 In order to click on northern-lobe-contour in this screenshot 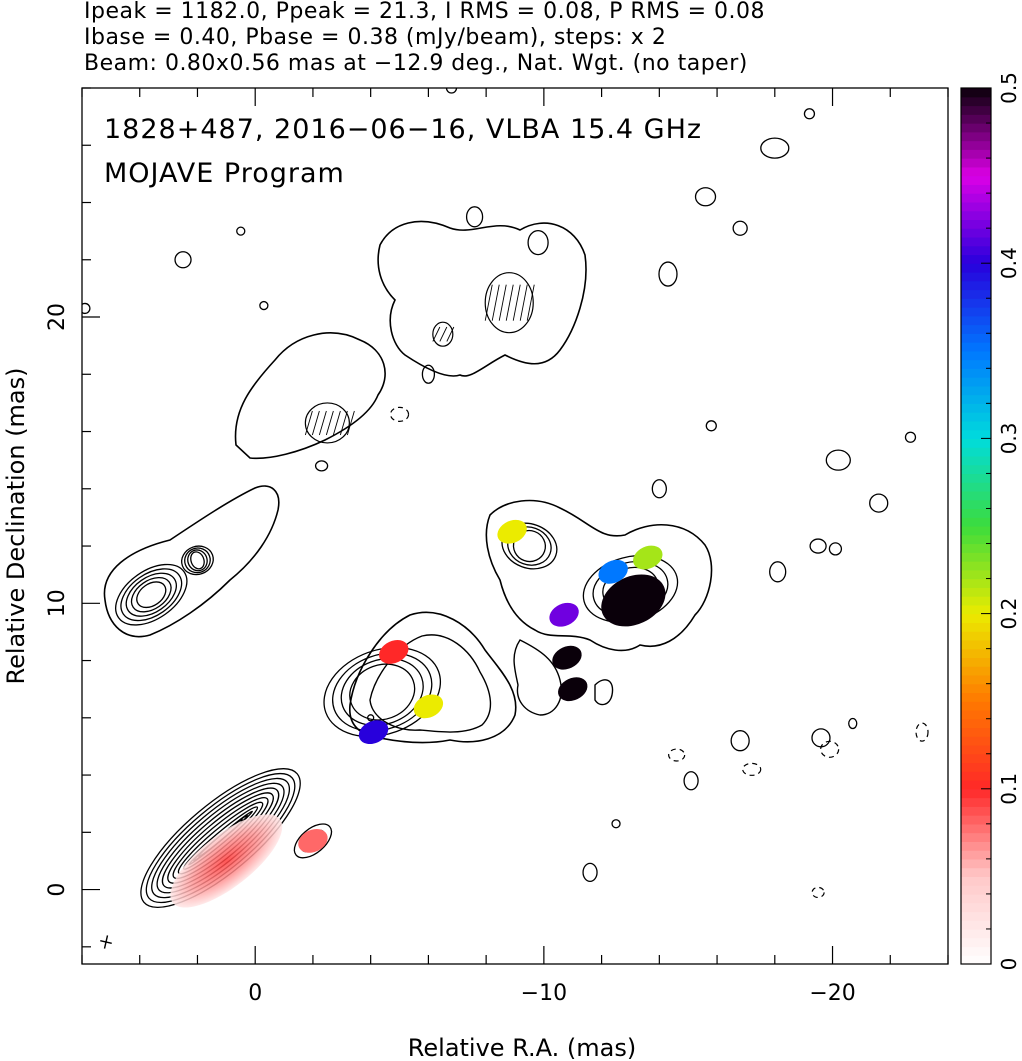, I will do `click(310, 396)`.